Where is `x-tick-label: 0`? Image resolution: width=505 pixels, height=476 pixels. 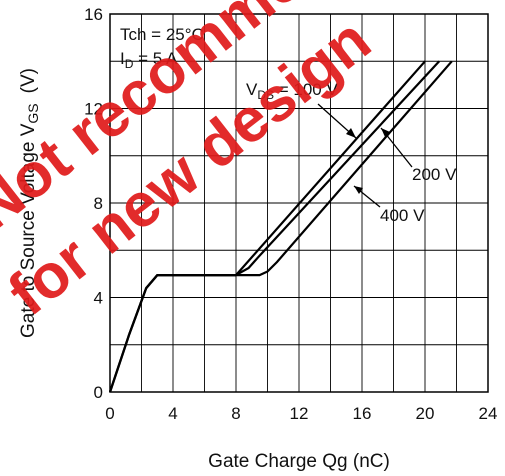 x-tick-label: 0 is located at coordinates (109, 413).